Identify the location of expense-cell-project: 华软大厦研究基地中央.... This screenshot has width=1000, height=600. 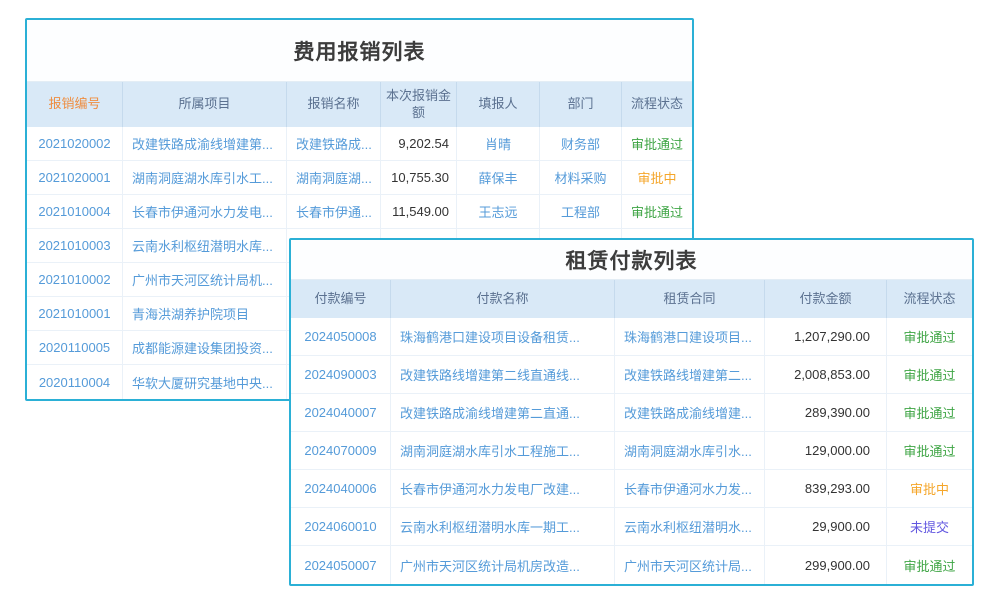
(205, 382).